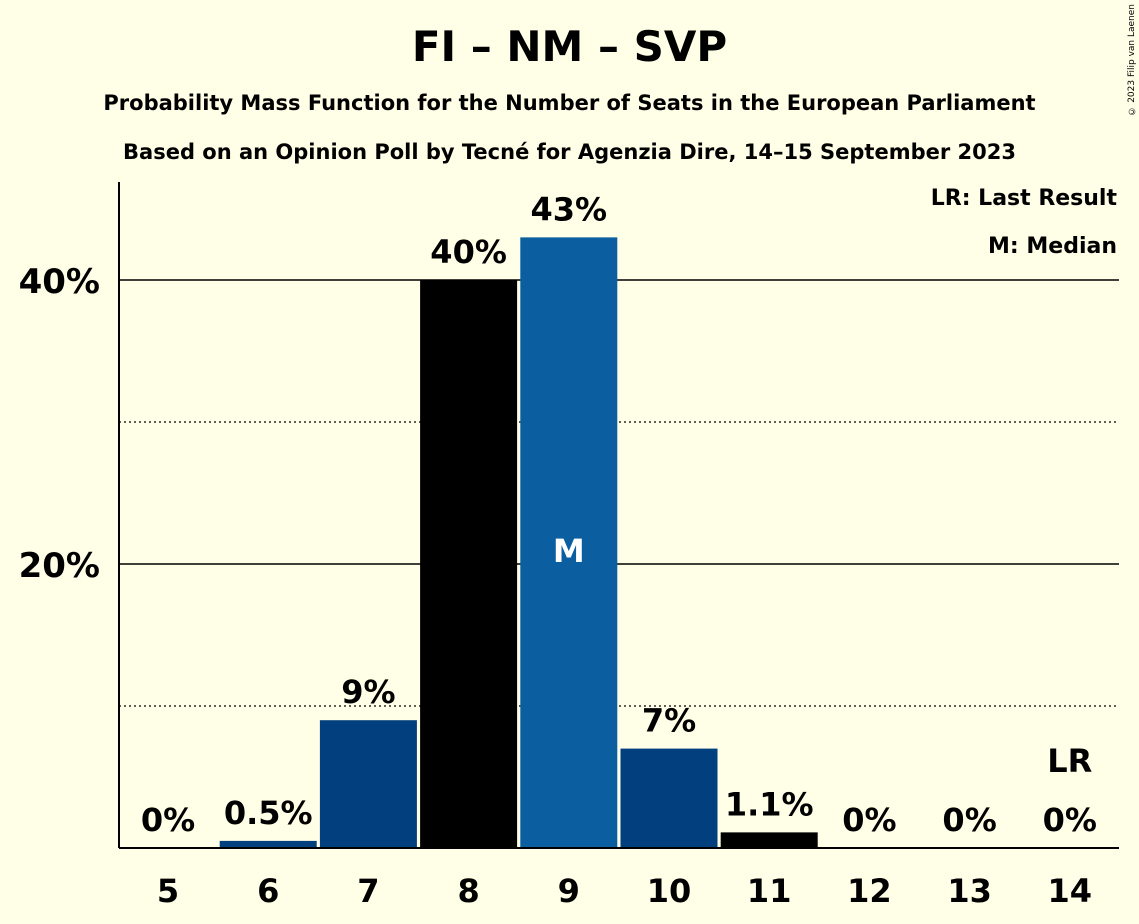 Image resolution: width=1139 pixels, height=924 pixels. What do you see at coordinates (1070, 891) in the screenshot?
I see `x-tick-label: 14` at bounding box center [1070, 891].